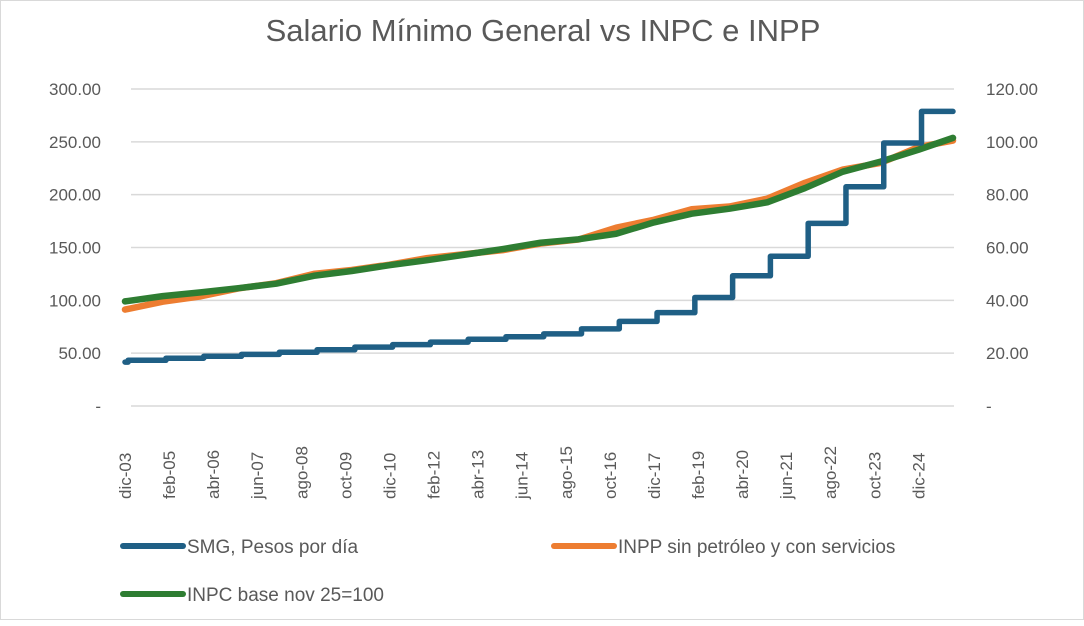  I want to click on x-tick-label: abr-06, so click(213, 474).